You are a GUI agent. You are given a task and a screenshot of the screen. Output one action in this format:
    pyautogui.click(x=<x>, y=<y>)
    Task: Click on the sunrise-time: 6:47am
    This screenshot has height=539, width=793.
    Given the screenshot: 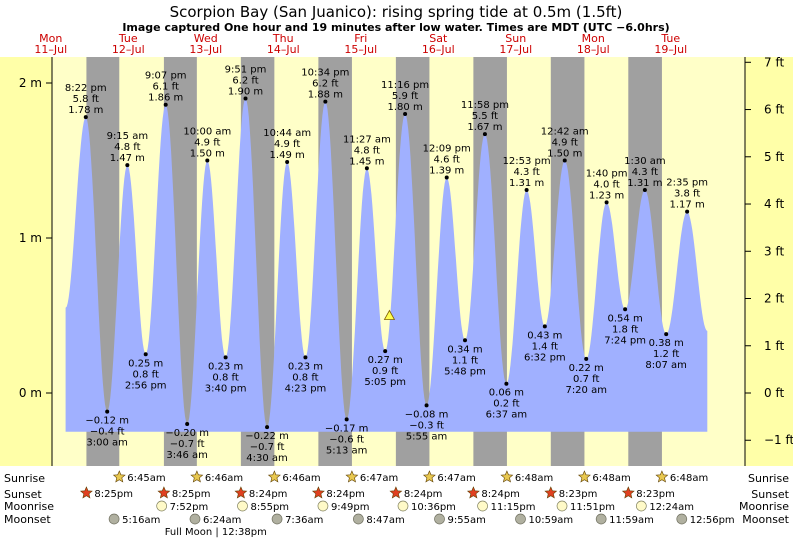 What is the action you would take?
    pyautogui.click(x=379, y=478)
    